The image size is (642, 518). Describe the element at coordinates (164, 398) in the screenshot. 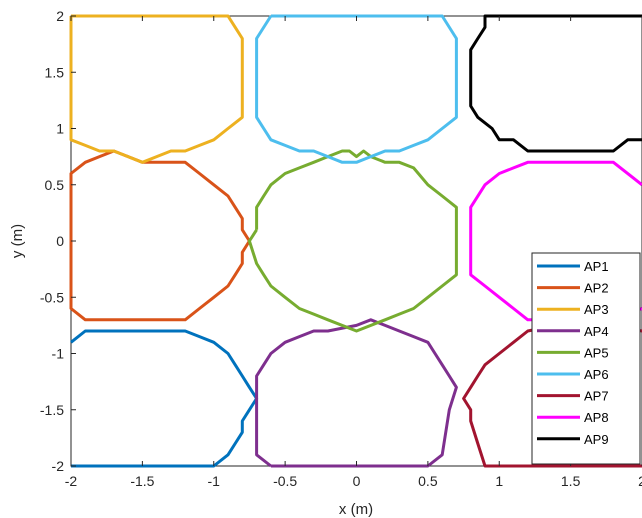

I see `series-line-ap1` at that location.